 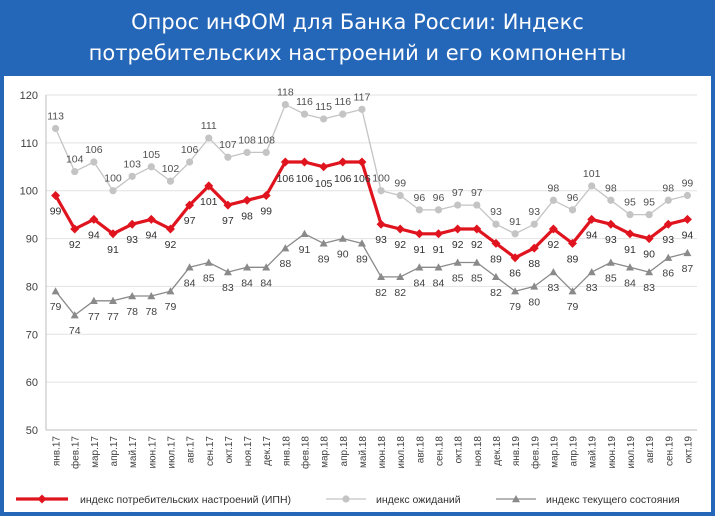 I want to click on x-tick-label: авг.17, so click(x=191, y=450).